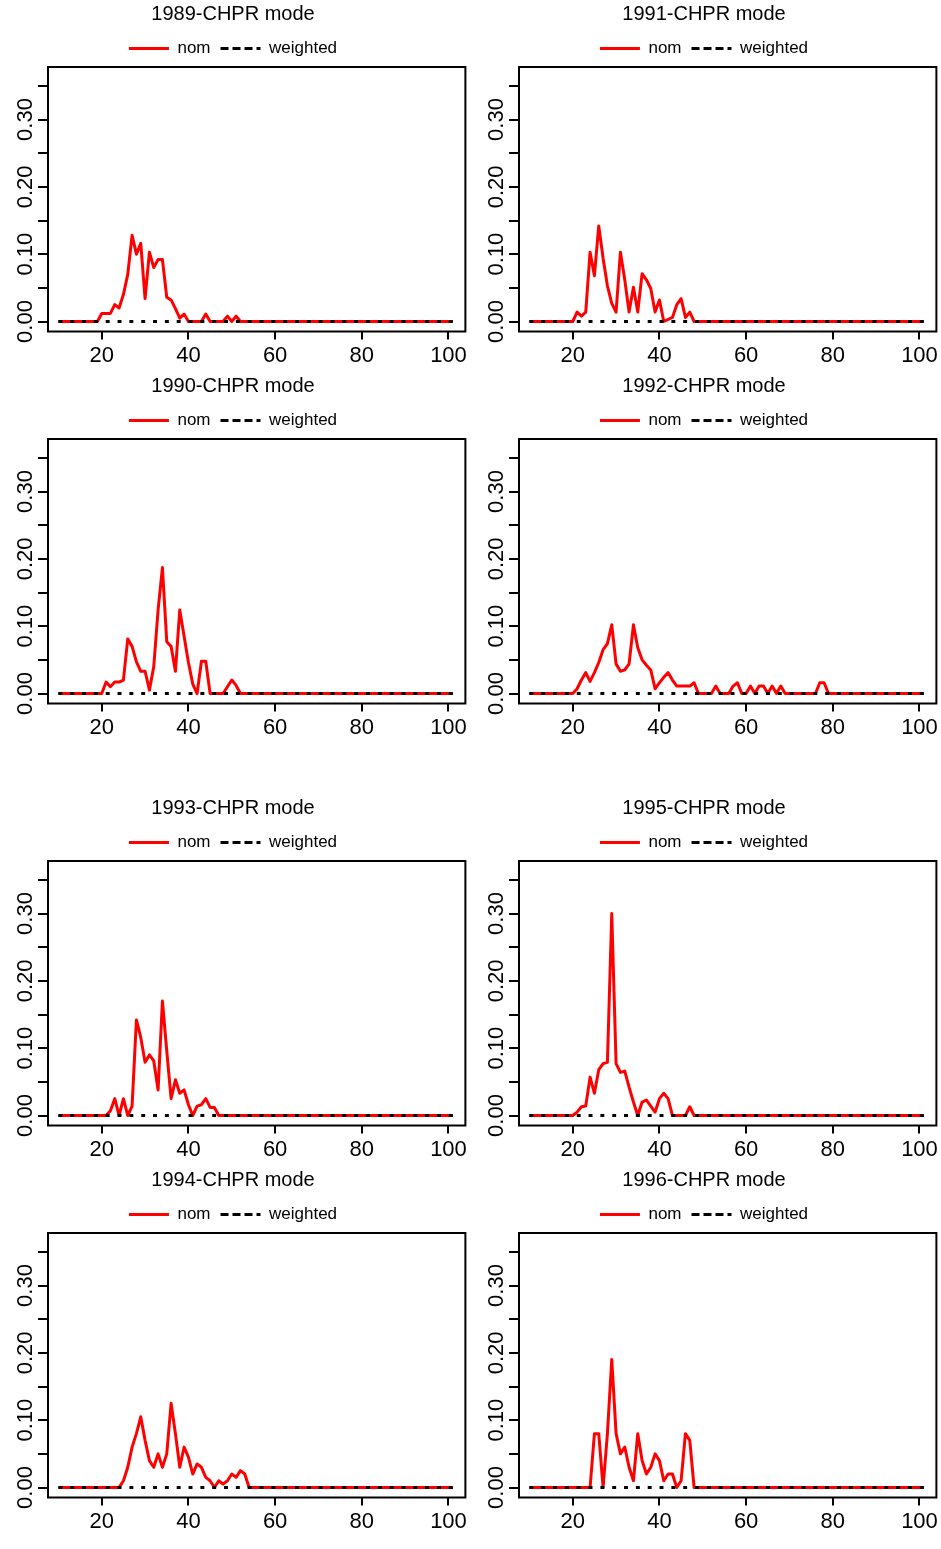  Describe the element at coordinates (233, 12) in the screenshot. I see `chart-title: 1989-CHPR mode` at that location.